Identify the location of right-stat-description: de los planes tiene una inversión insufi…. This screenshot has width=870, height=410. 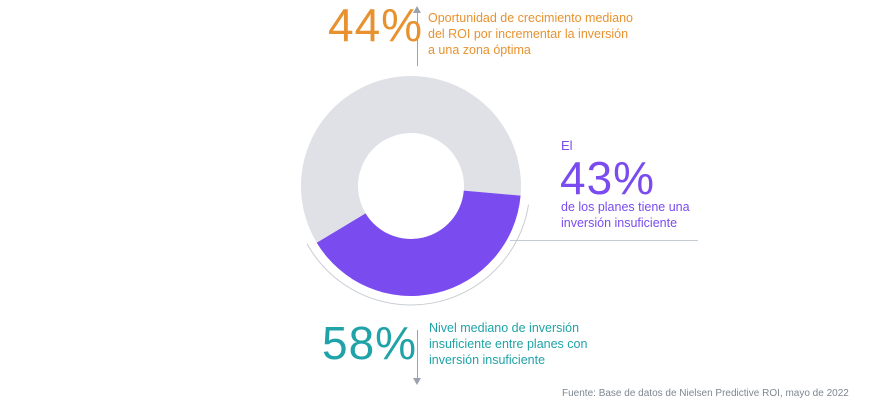
(625, 215).